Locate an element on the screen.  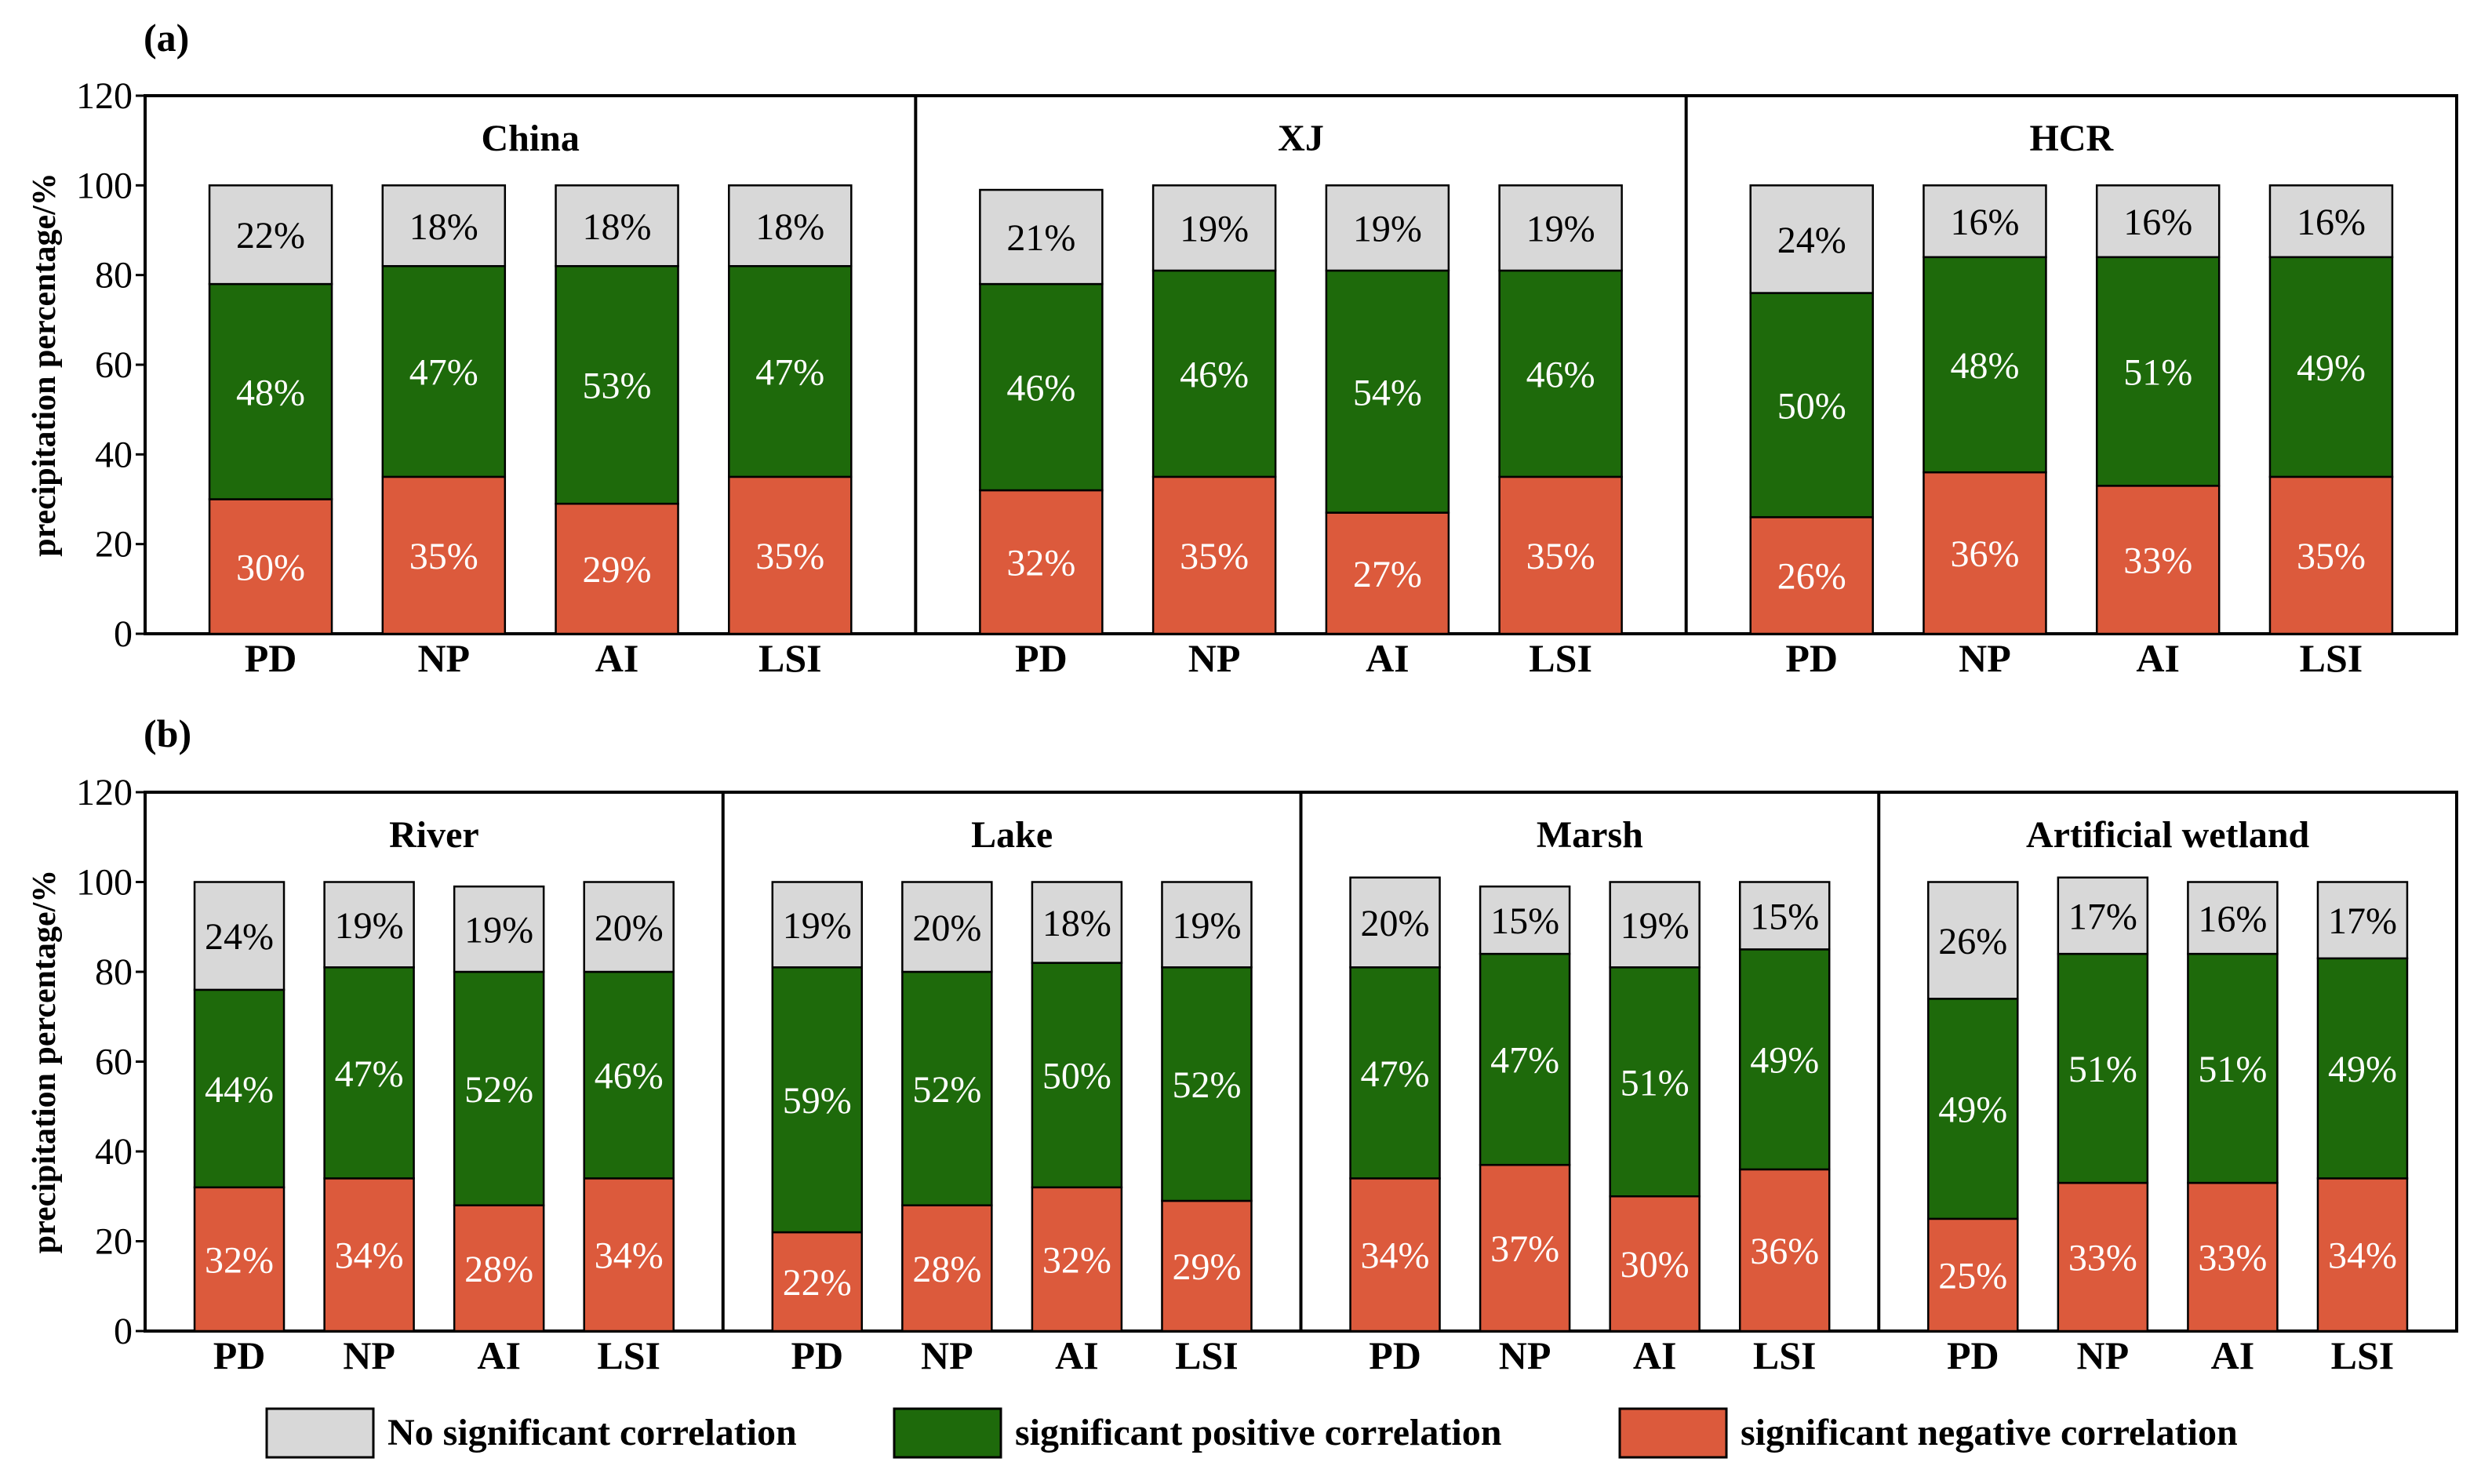
panel-label: (b) is located at coordinates (167, 733).